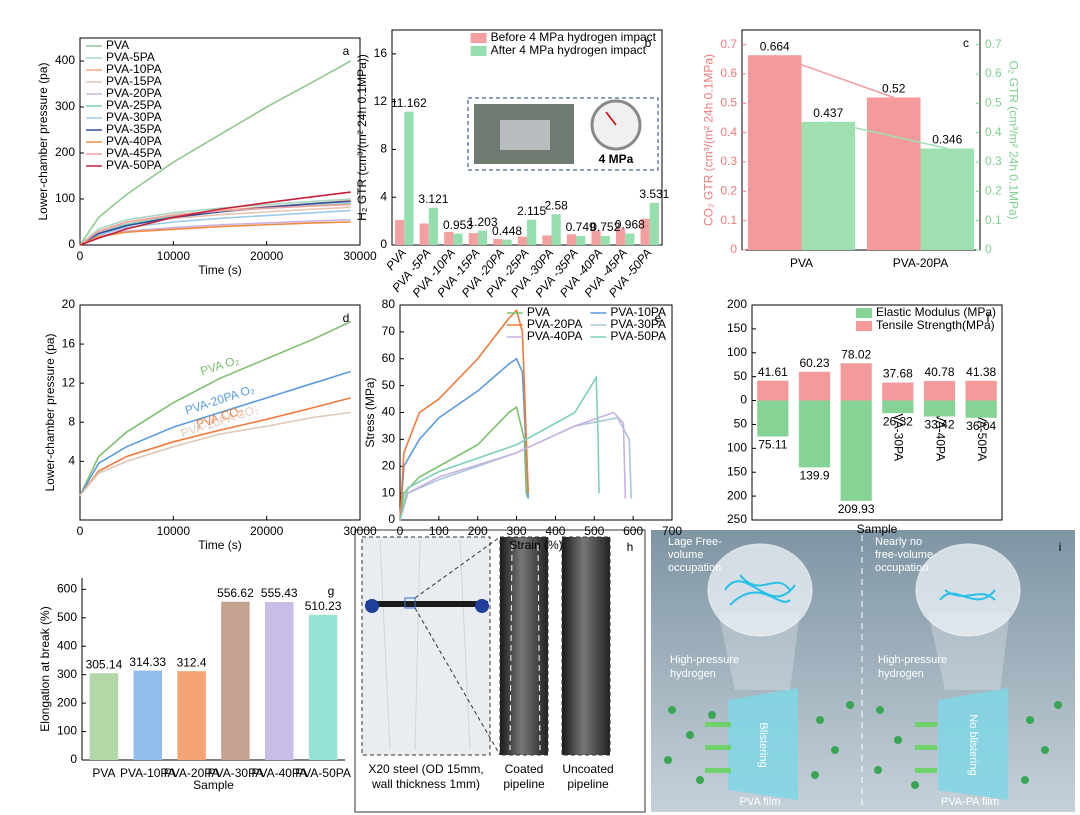 Image resolution: width=1080 pixels, height=815 pixels. What do you see at coordinates (856, 509) in the screenshot?
I see `value-label: 209.93` at bounding box center [856, 509].